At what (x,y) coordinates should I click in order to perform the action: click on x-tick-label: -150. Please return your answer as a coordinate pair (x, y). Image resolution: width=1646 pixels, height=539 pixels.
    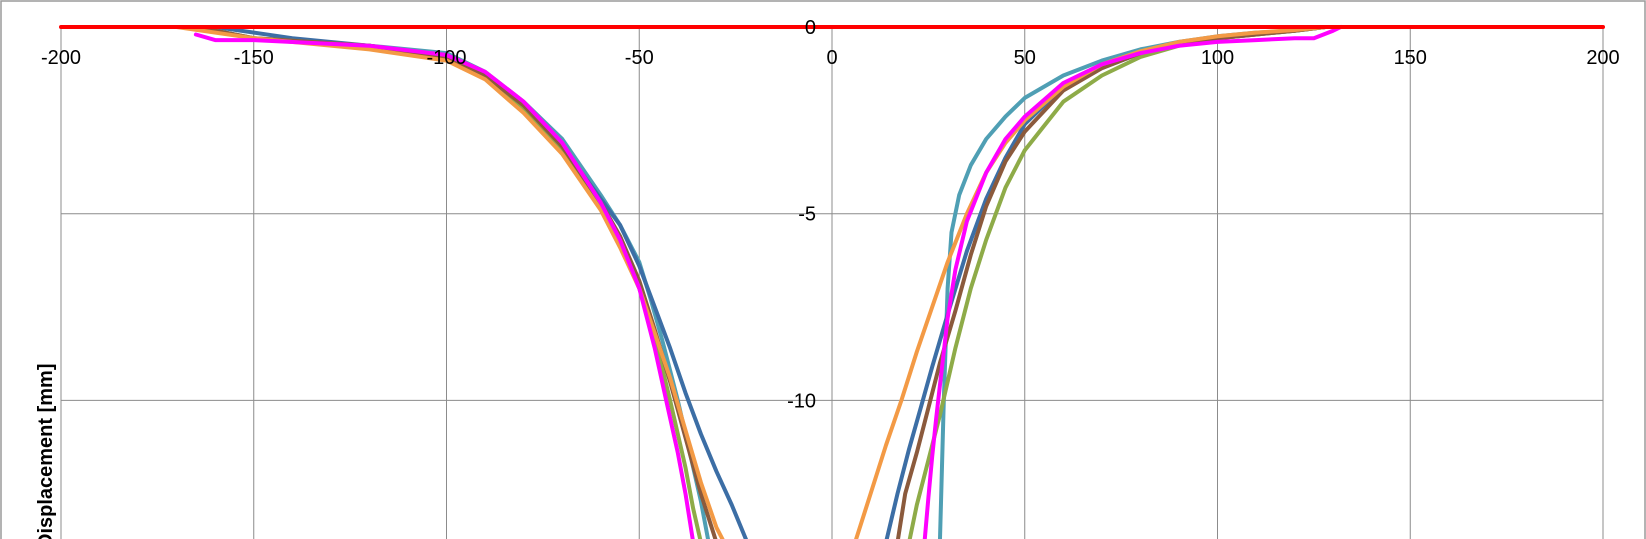
    Looking at the image, I should click on (254, 58).